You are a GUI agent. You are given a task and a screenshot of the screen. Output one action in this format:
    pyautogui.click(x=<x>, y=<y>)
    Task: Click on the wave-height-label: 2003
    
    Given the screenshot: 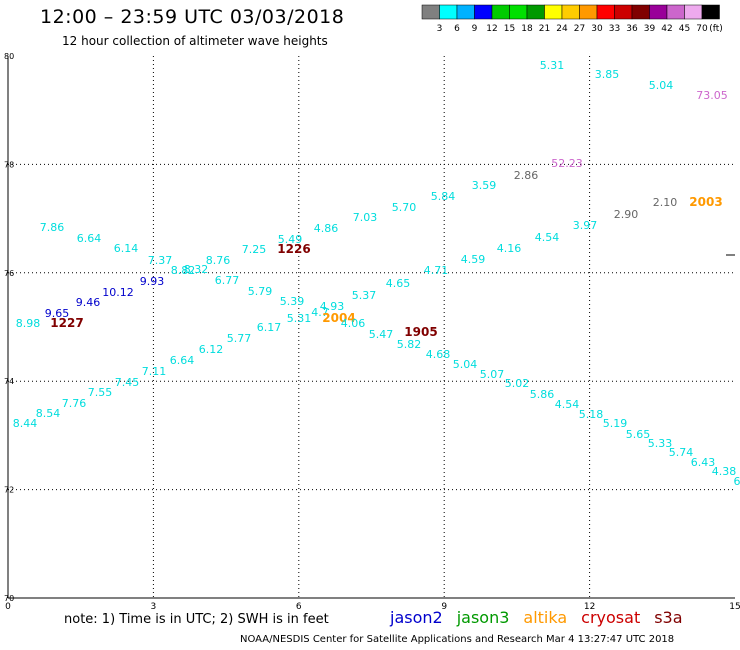 What is the action you would take?
    pyautogui.click(x=705, y=202)
    